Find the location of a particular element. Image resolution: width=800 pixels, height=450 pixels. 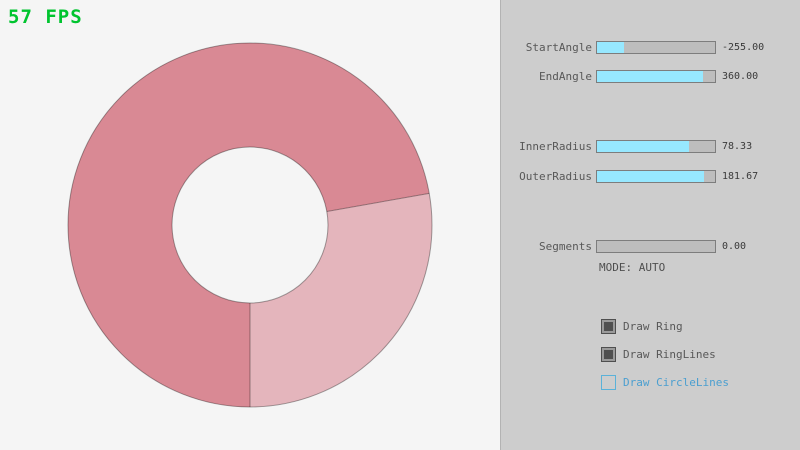

start-angle-slider is located at coordinates (656, 47).